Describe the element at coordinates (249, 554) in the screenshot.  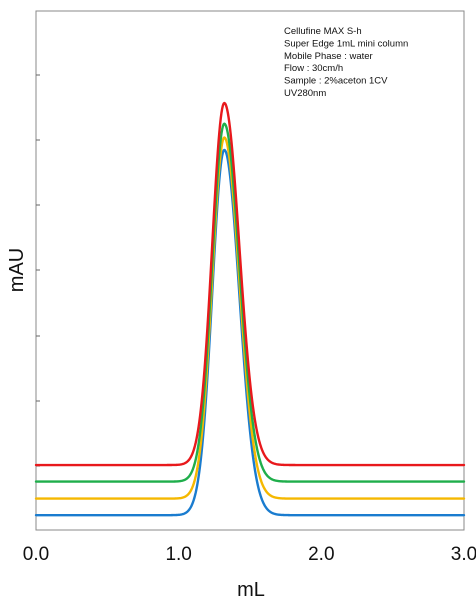
I see `x-tick-labels: 0.0 1.0 2.0 3.0` at that location.